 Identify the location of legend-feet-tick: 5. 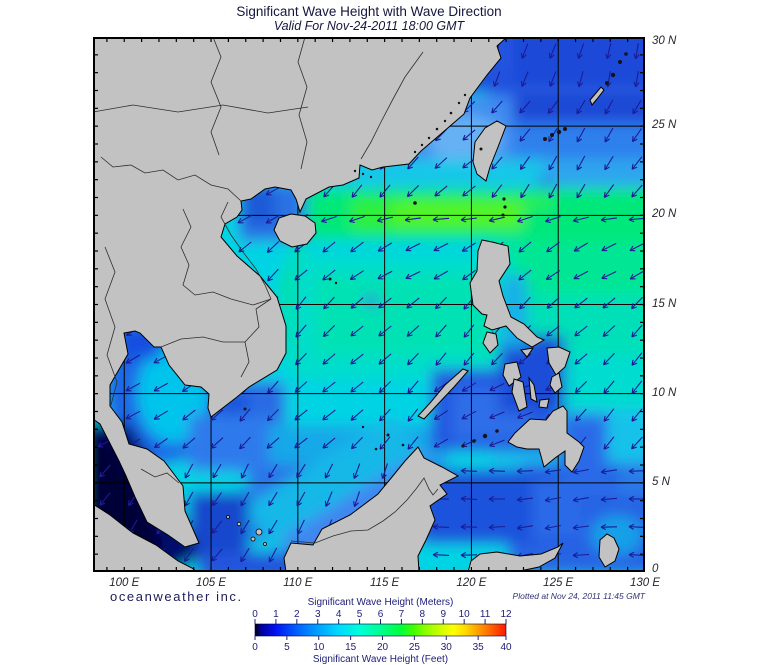
(287, 647).